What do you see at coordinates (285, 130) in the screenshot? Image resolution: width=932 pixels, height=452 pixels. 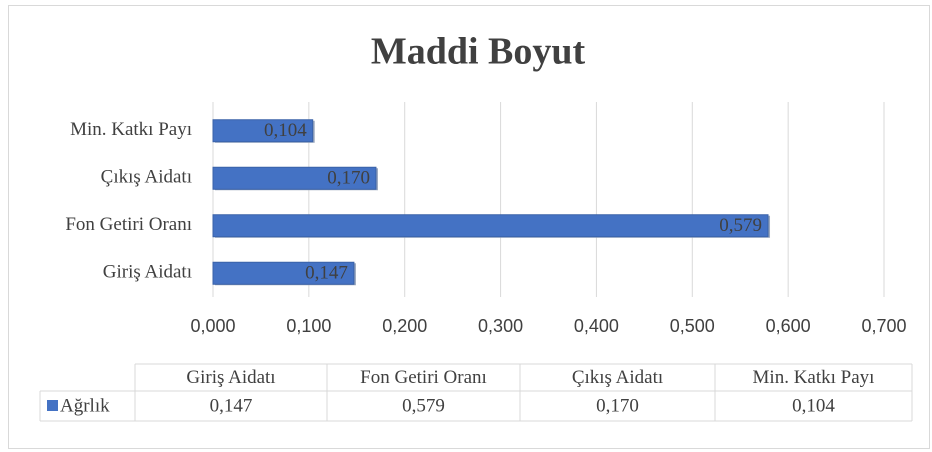 I see `data-label: 0,104` at bounding box center [285, 130].